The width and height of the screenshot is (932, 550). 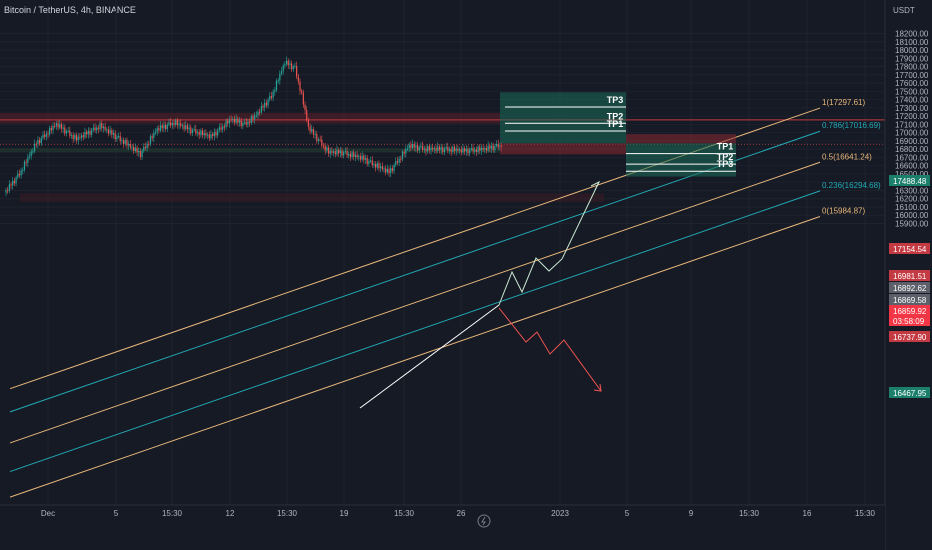 What do you see at coordinates (912, 67) in the screenshot?
I see `price-tick-label: 17800.00` at bounding box center [912, 67].